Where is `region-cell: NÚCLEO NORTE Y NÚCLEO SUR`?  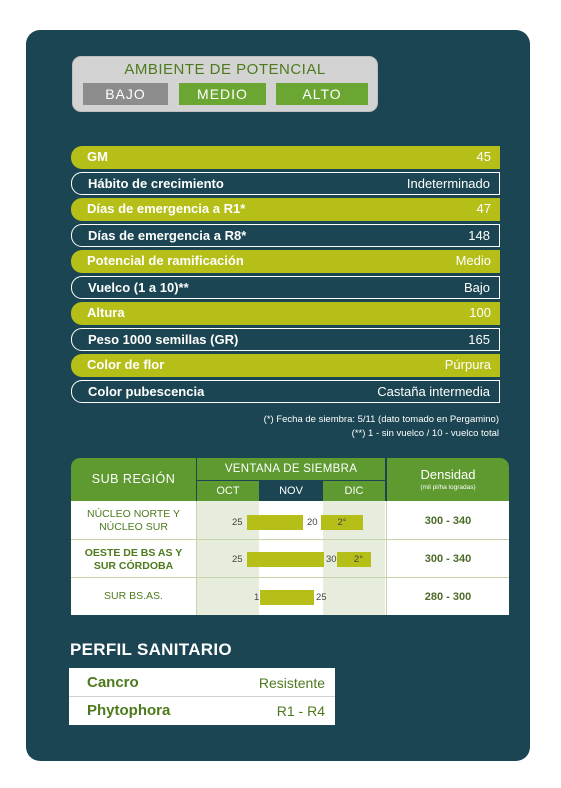 region-cell: NÚCLEO NORTE Y NÚCLEO SUR is located at coordinates (133, 521).